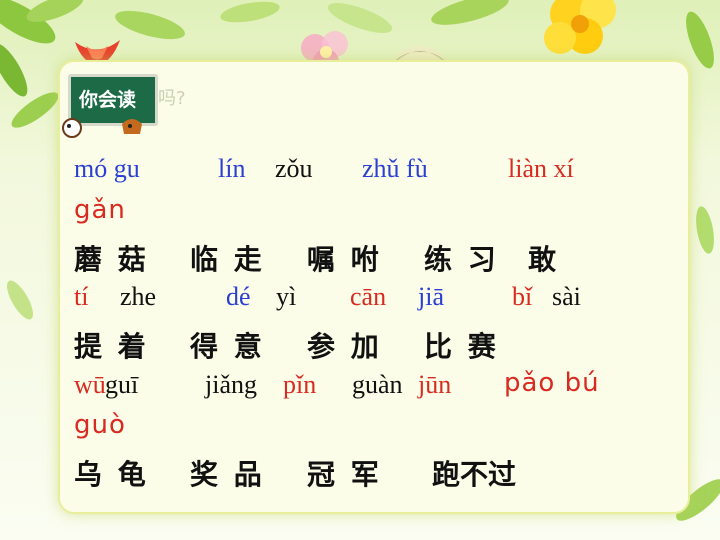 Image resolution: width=720 pixels, height=540 pixels. What do you see at coordinates (544, 259) in the screenshot?
I see `word-gan: 敢` at bounding box center [544, 259].